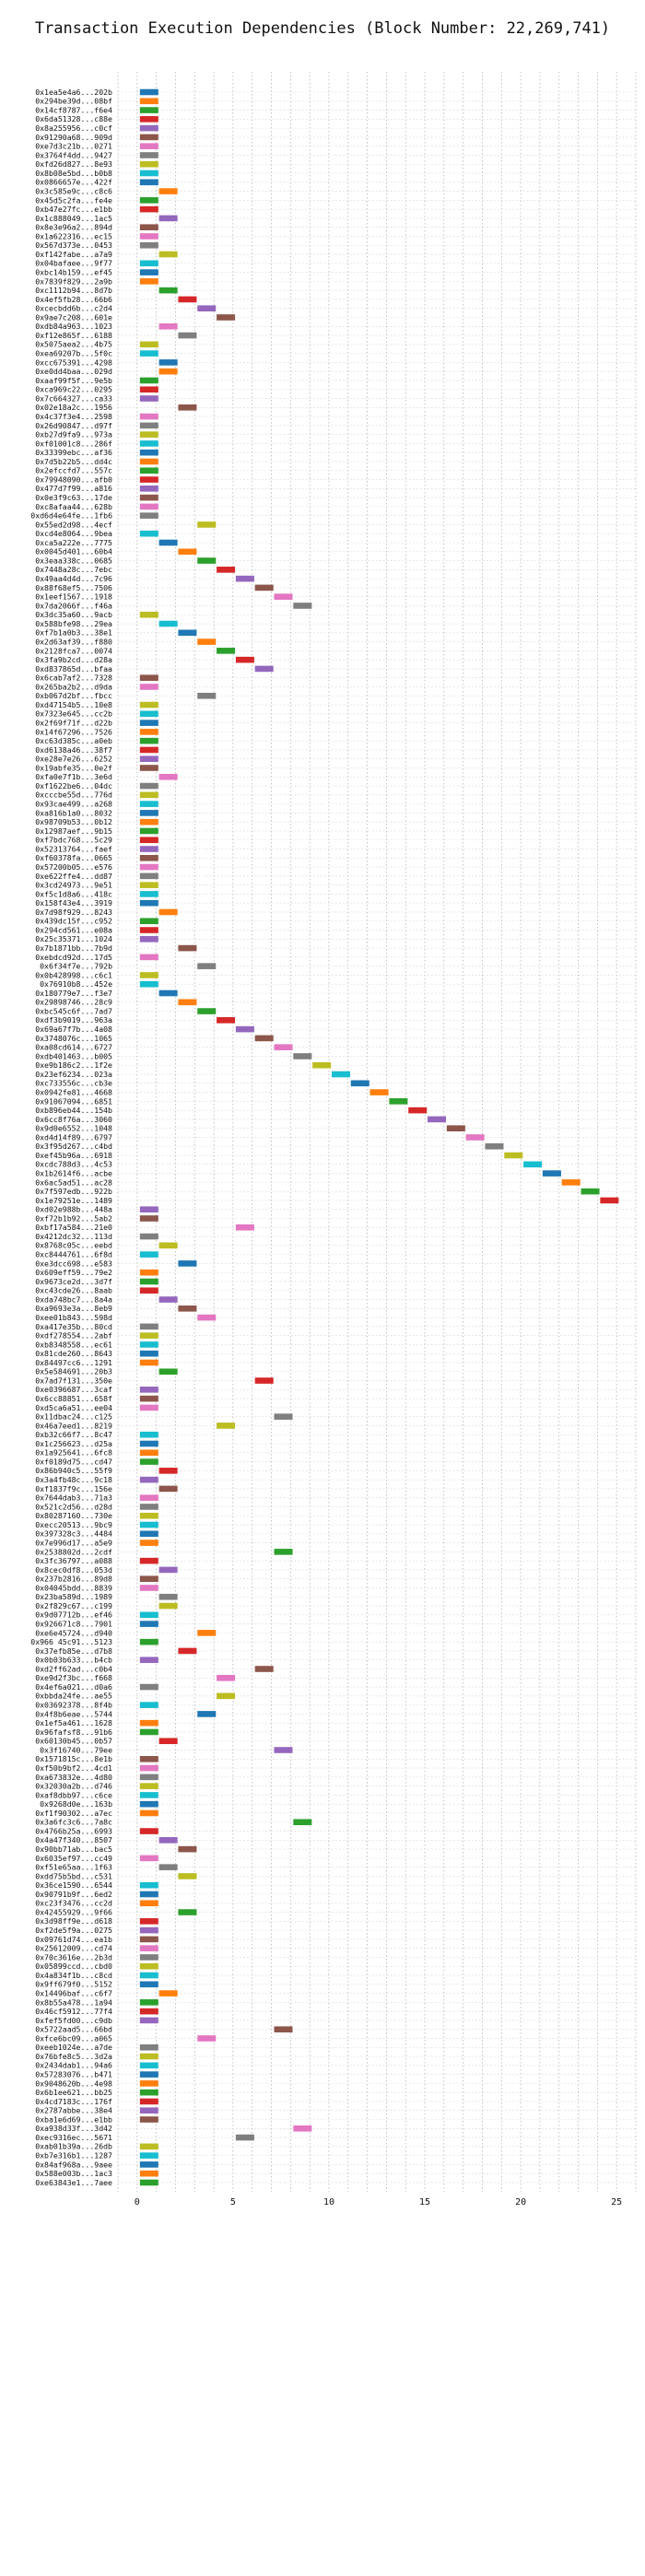  Describe the element at coordinates (73, 1894) in the screenshot. I see `tx-hash-label: 0x90791b9f...6ed2` at that location.